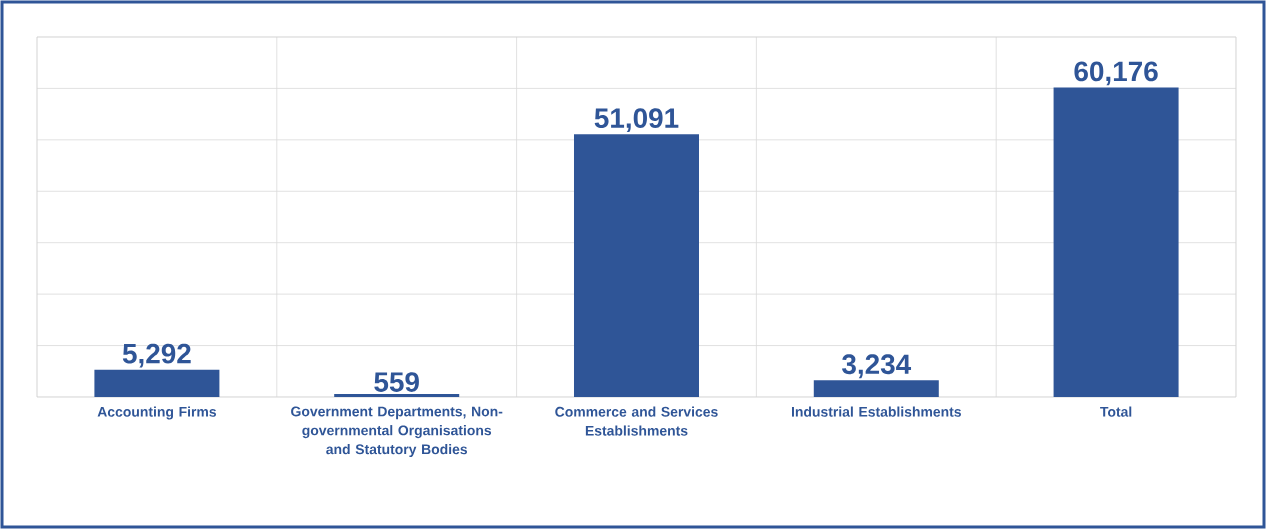 This screenshot has width=1266, height=529. I want to click on data-label: 559, so click(396, 382).